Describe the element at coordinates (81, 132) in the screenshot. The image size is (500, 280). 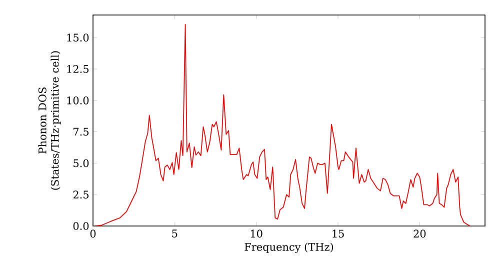
I see `y-tick-label: 7.5` at that location.